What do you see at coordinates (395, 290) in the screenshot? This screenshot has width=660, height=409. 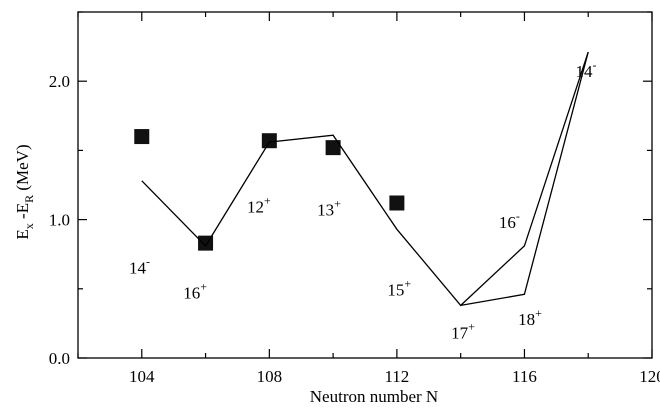 I see `state-label-number: 15` at bounding box center [395, 290].